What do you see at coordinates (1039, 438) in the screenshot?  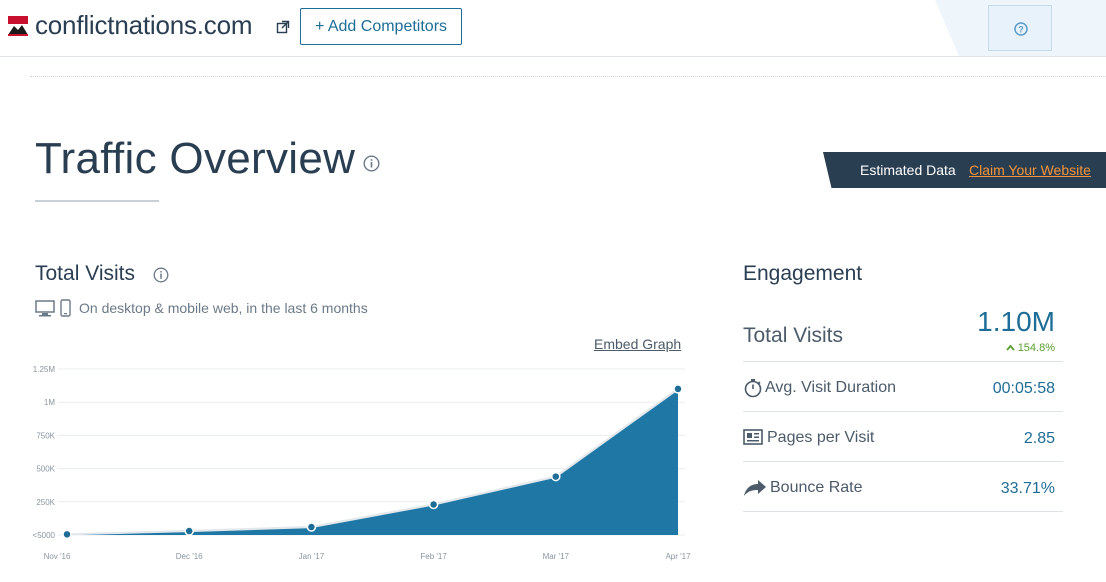 I see `pages-per-visit-value: 2.85` at bounding box center [1039, 438].